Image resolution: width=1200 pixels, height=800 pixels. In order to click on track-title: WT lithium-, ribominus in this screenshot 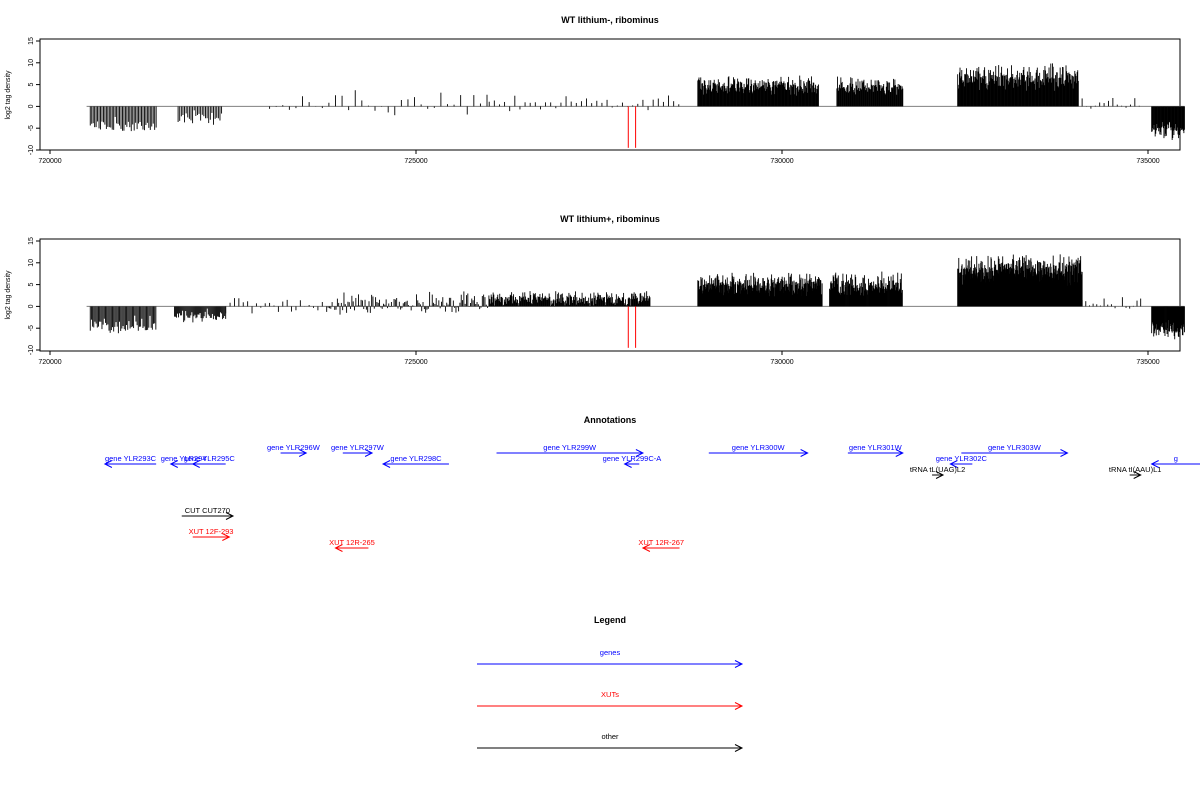, I will do `click(610, 20)`.